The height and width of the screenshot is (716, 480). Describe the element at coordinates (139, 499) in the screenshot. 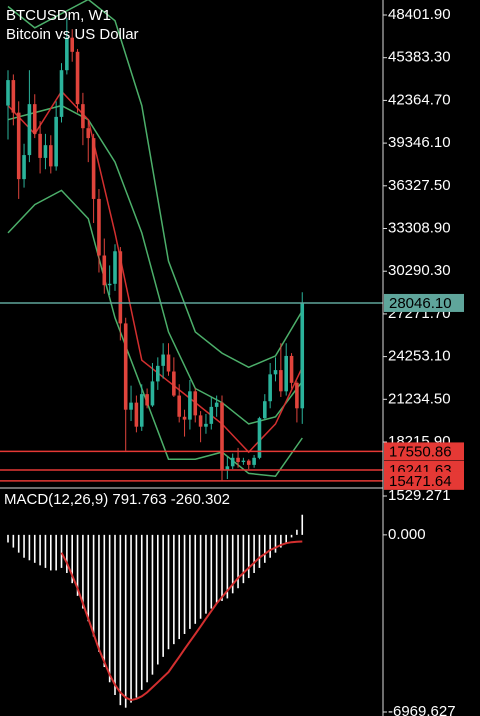

I see `macd-value: 791.763` at that location.